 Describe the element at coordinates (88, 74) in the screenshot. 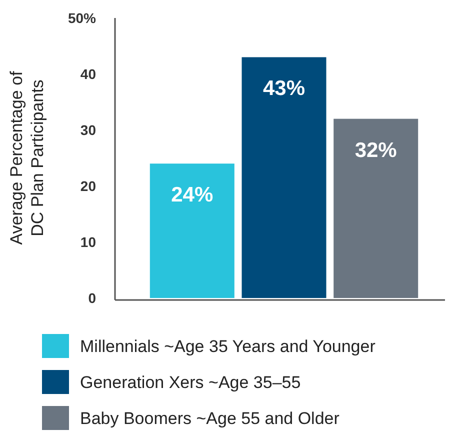

I see `y-tick-label: 40` at that location.